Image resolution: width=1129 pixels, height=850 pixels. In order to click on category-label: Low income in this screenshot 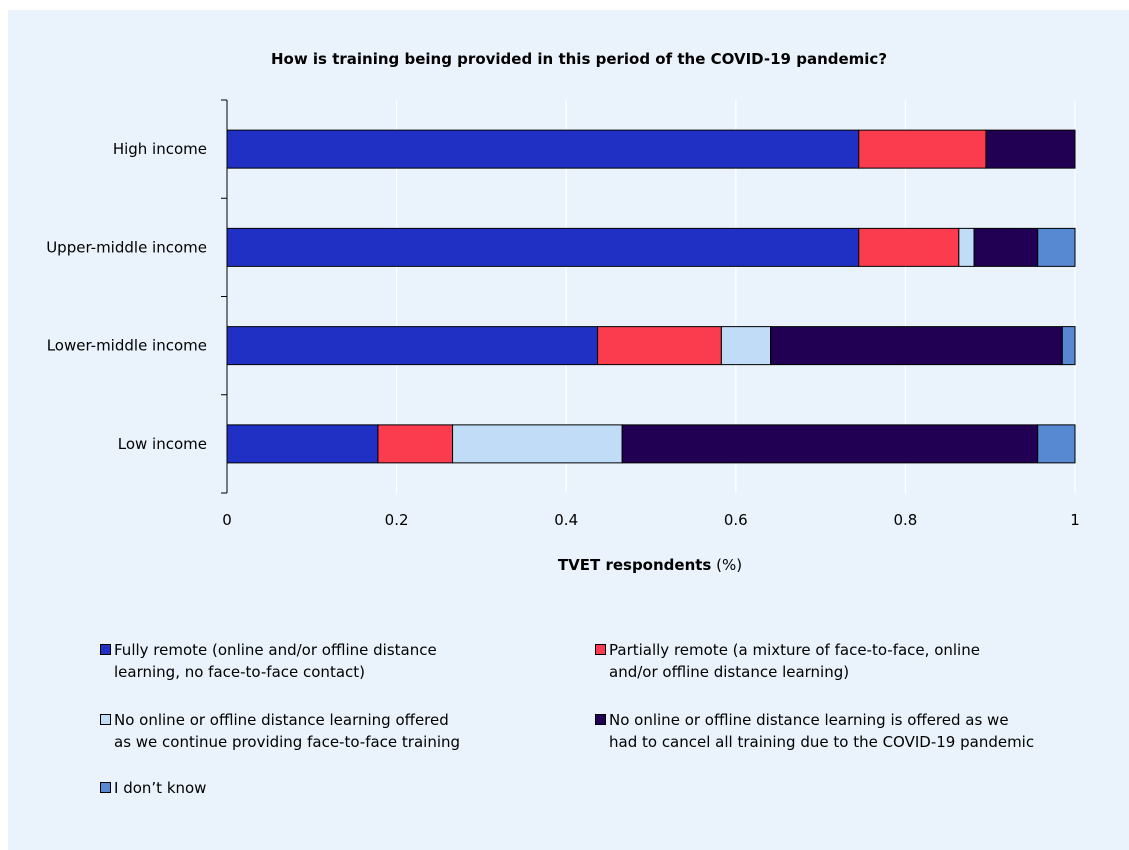, I will do `click(162, 444)`.